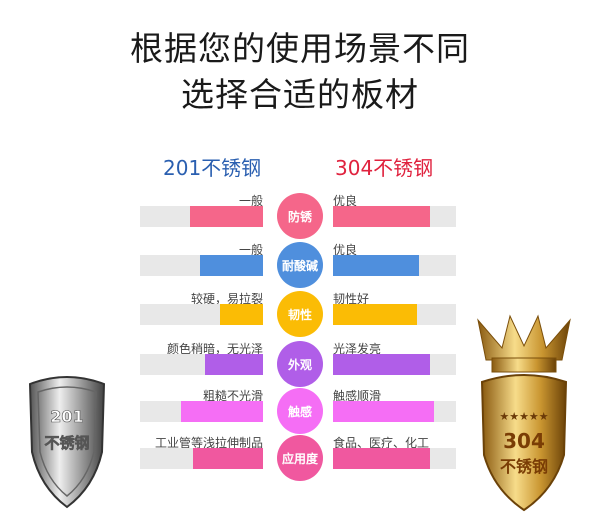 This screenshot has height=515, width=600. Describe the element at coordinates (66, 416) in the screenshot. I see `left-shield-line1: 201` at that location.